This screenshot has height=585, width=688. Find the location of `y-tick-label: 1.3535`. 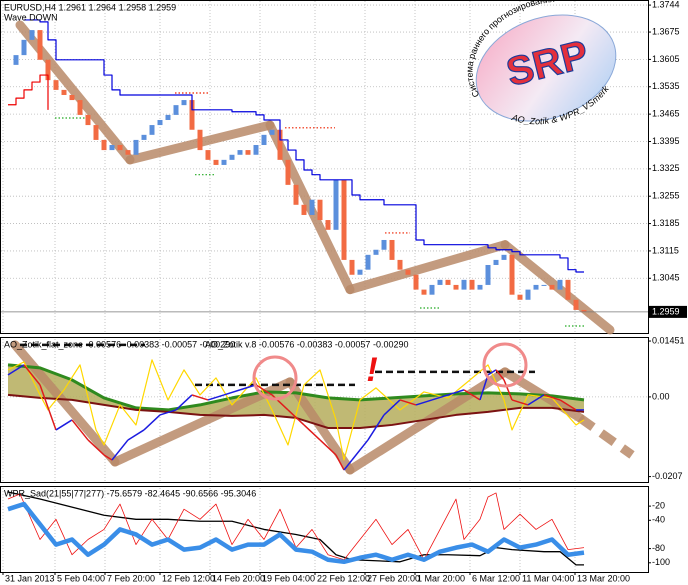

y-tick-label: 1.3535 is located at coordinates (666, 86).